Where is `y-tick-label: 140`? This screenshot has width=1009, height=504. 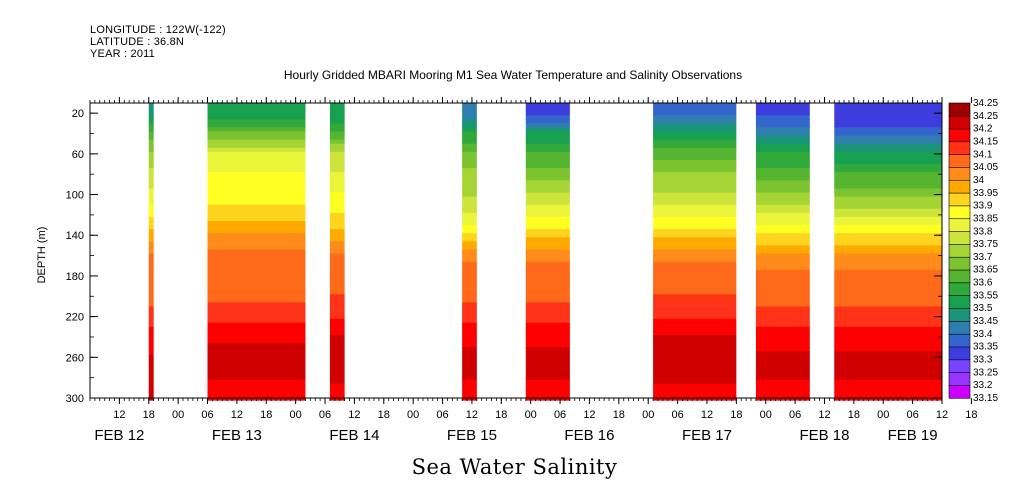 y-tick-label: 140 is located at coordinates (75, 236).